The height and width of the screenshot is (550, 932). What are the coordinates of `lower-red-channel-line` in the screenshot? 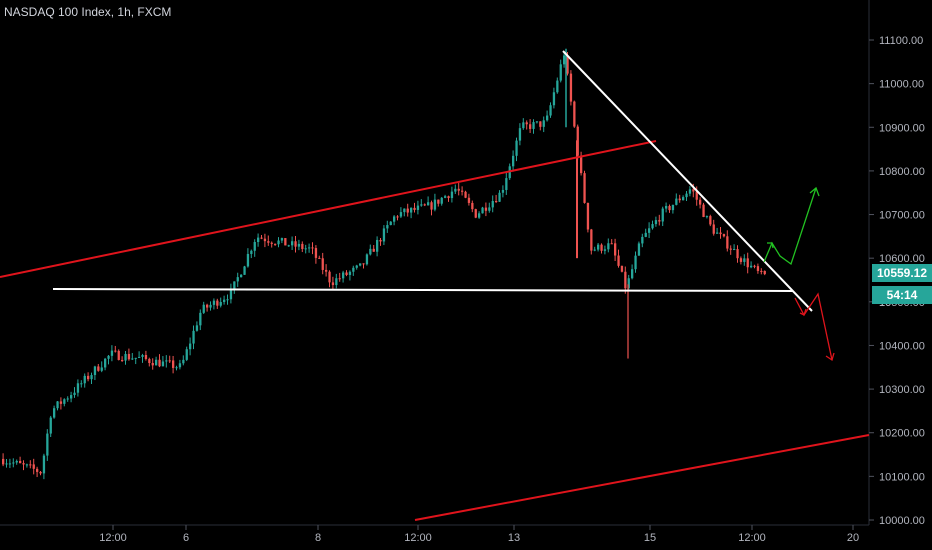 It's located at (642, 477).